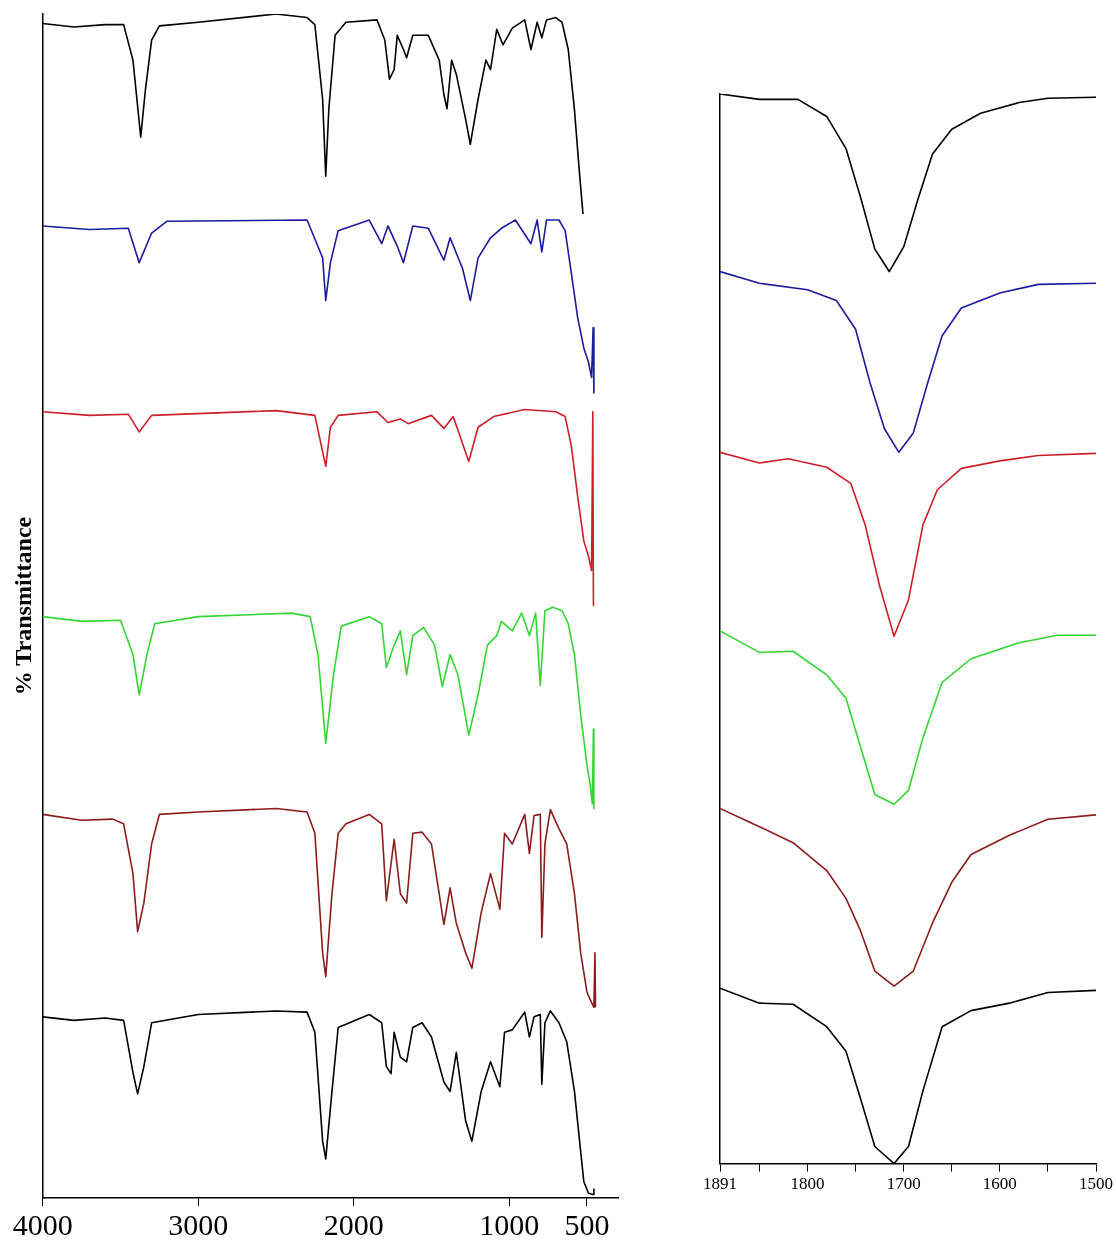 This screenshot has height=1248, width=1116. I want to click on x-tick-label: 4000, so click(42, 1224).